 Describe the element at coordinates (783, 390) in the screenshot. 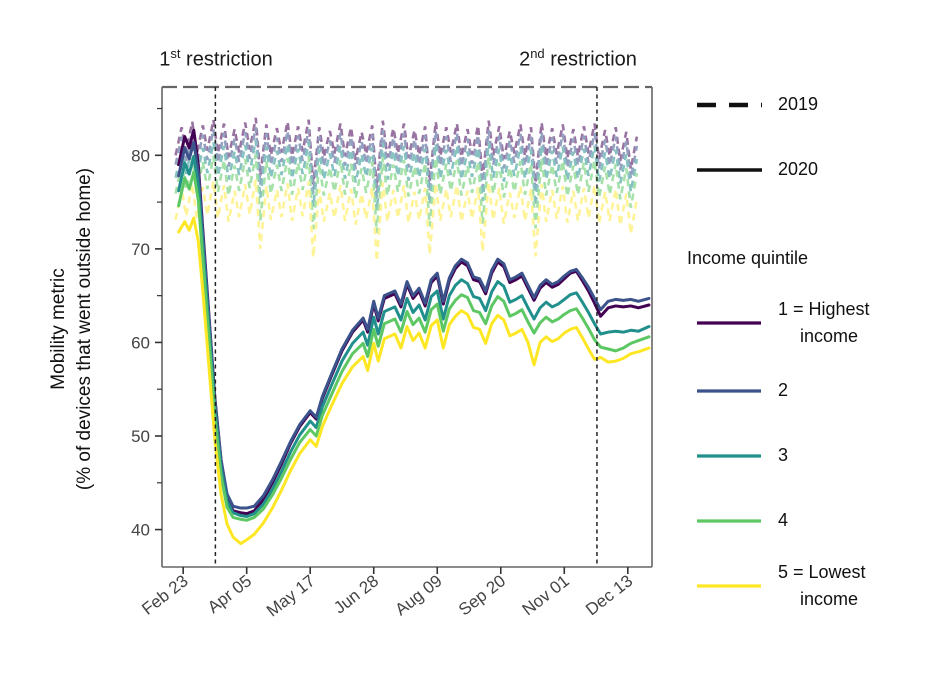

I see `legend-quintile-2-label: 2` at that location.